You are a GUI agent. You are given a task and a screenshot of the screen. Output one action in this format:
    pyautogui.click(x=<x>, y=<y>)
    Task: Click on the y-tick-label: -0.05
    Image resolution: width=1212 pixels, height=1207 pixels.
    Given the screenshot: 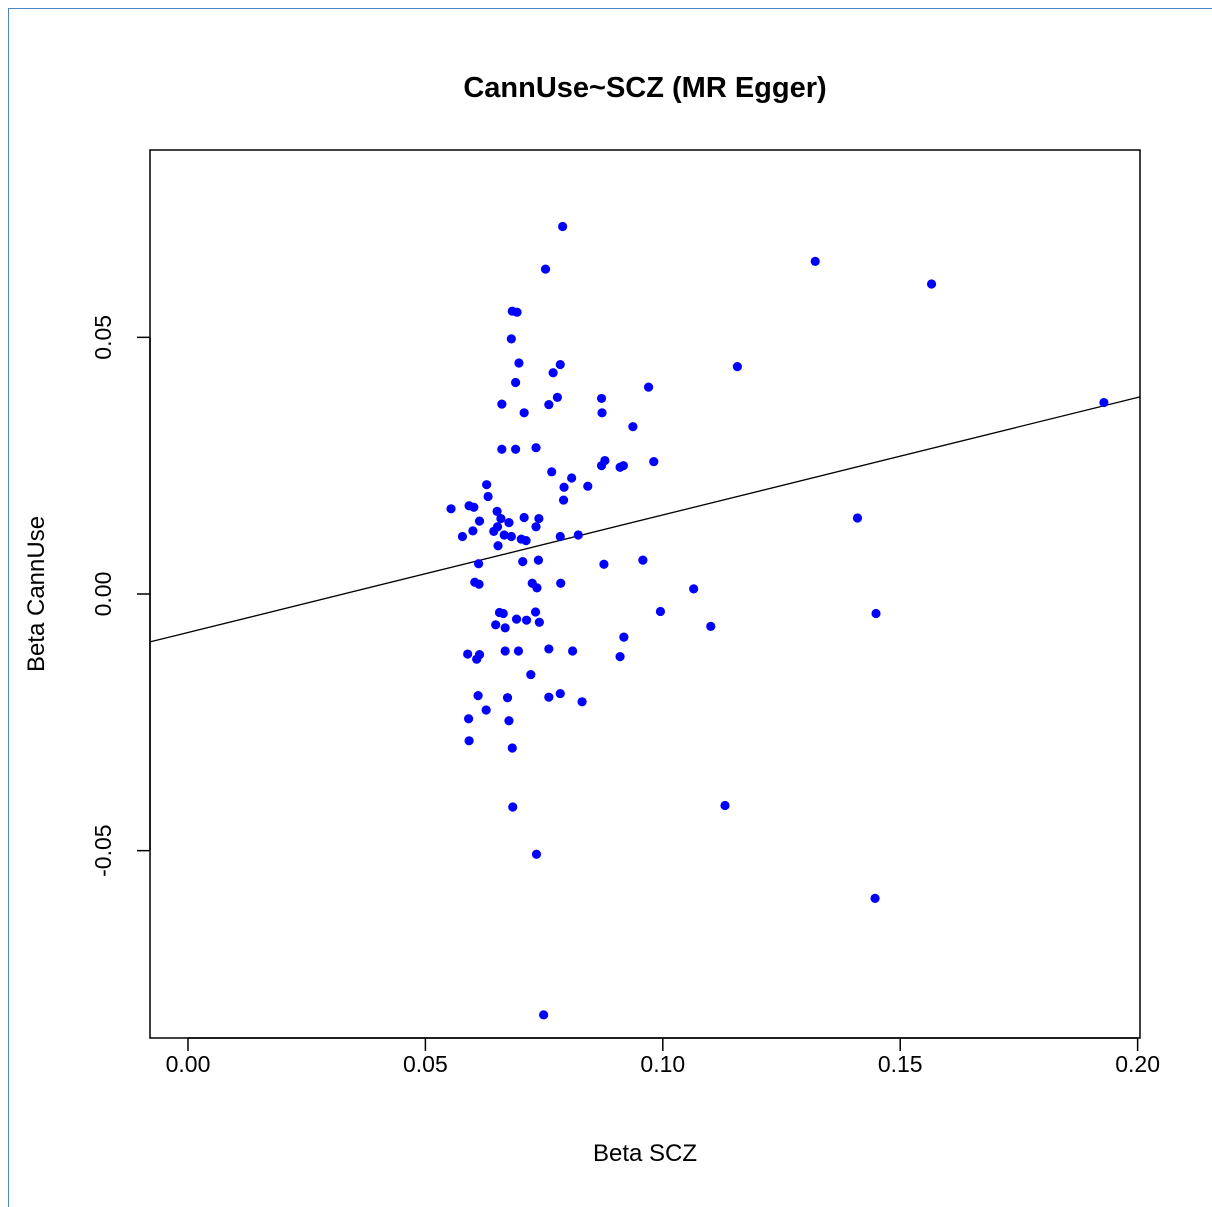 What is the action you would take?
    pyautogui.click(x=103, y=850)
    